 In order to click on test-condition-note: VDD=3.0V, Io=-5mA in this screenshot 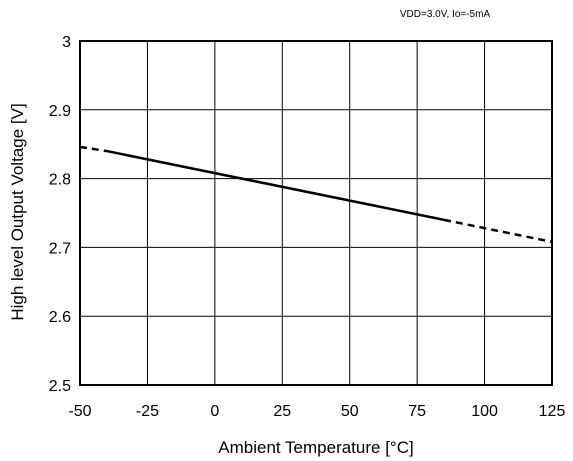, I will do `click(445, 14)`.